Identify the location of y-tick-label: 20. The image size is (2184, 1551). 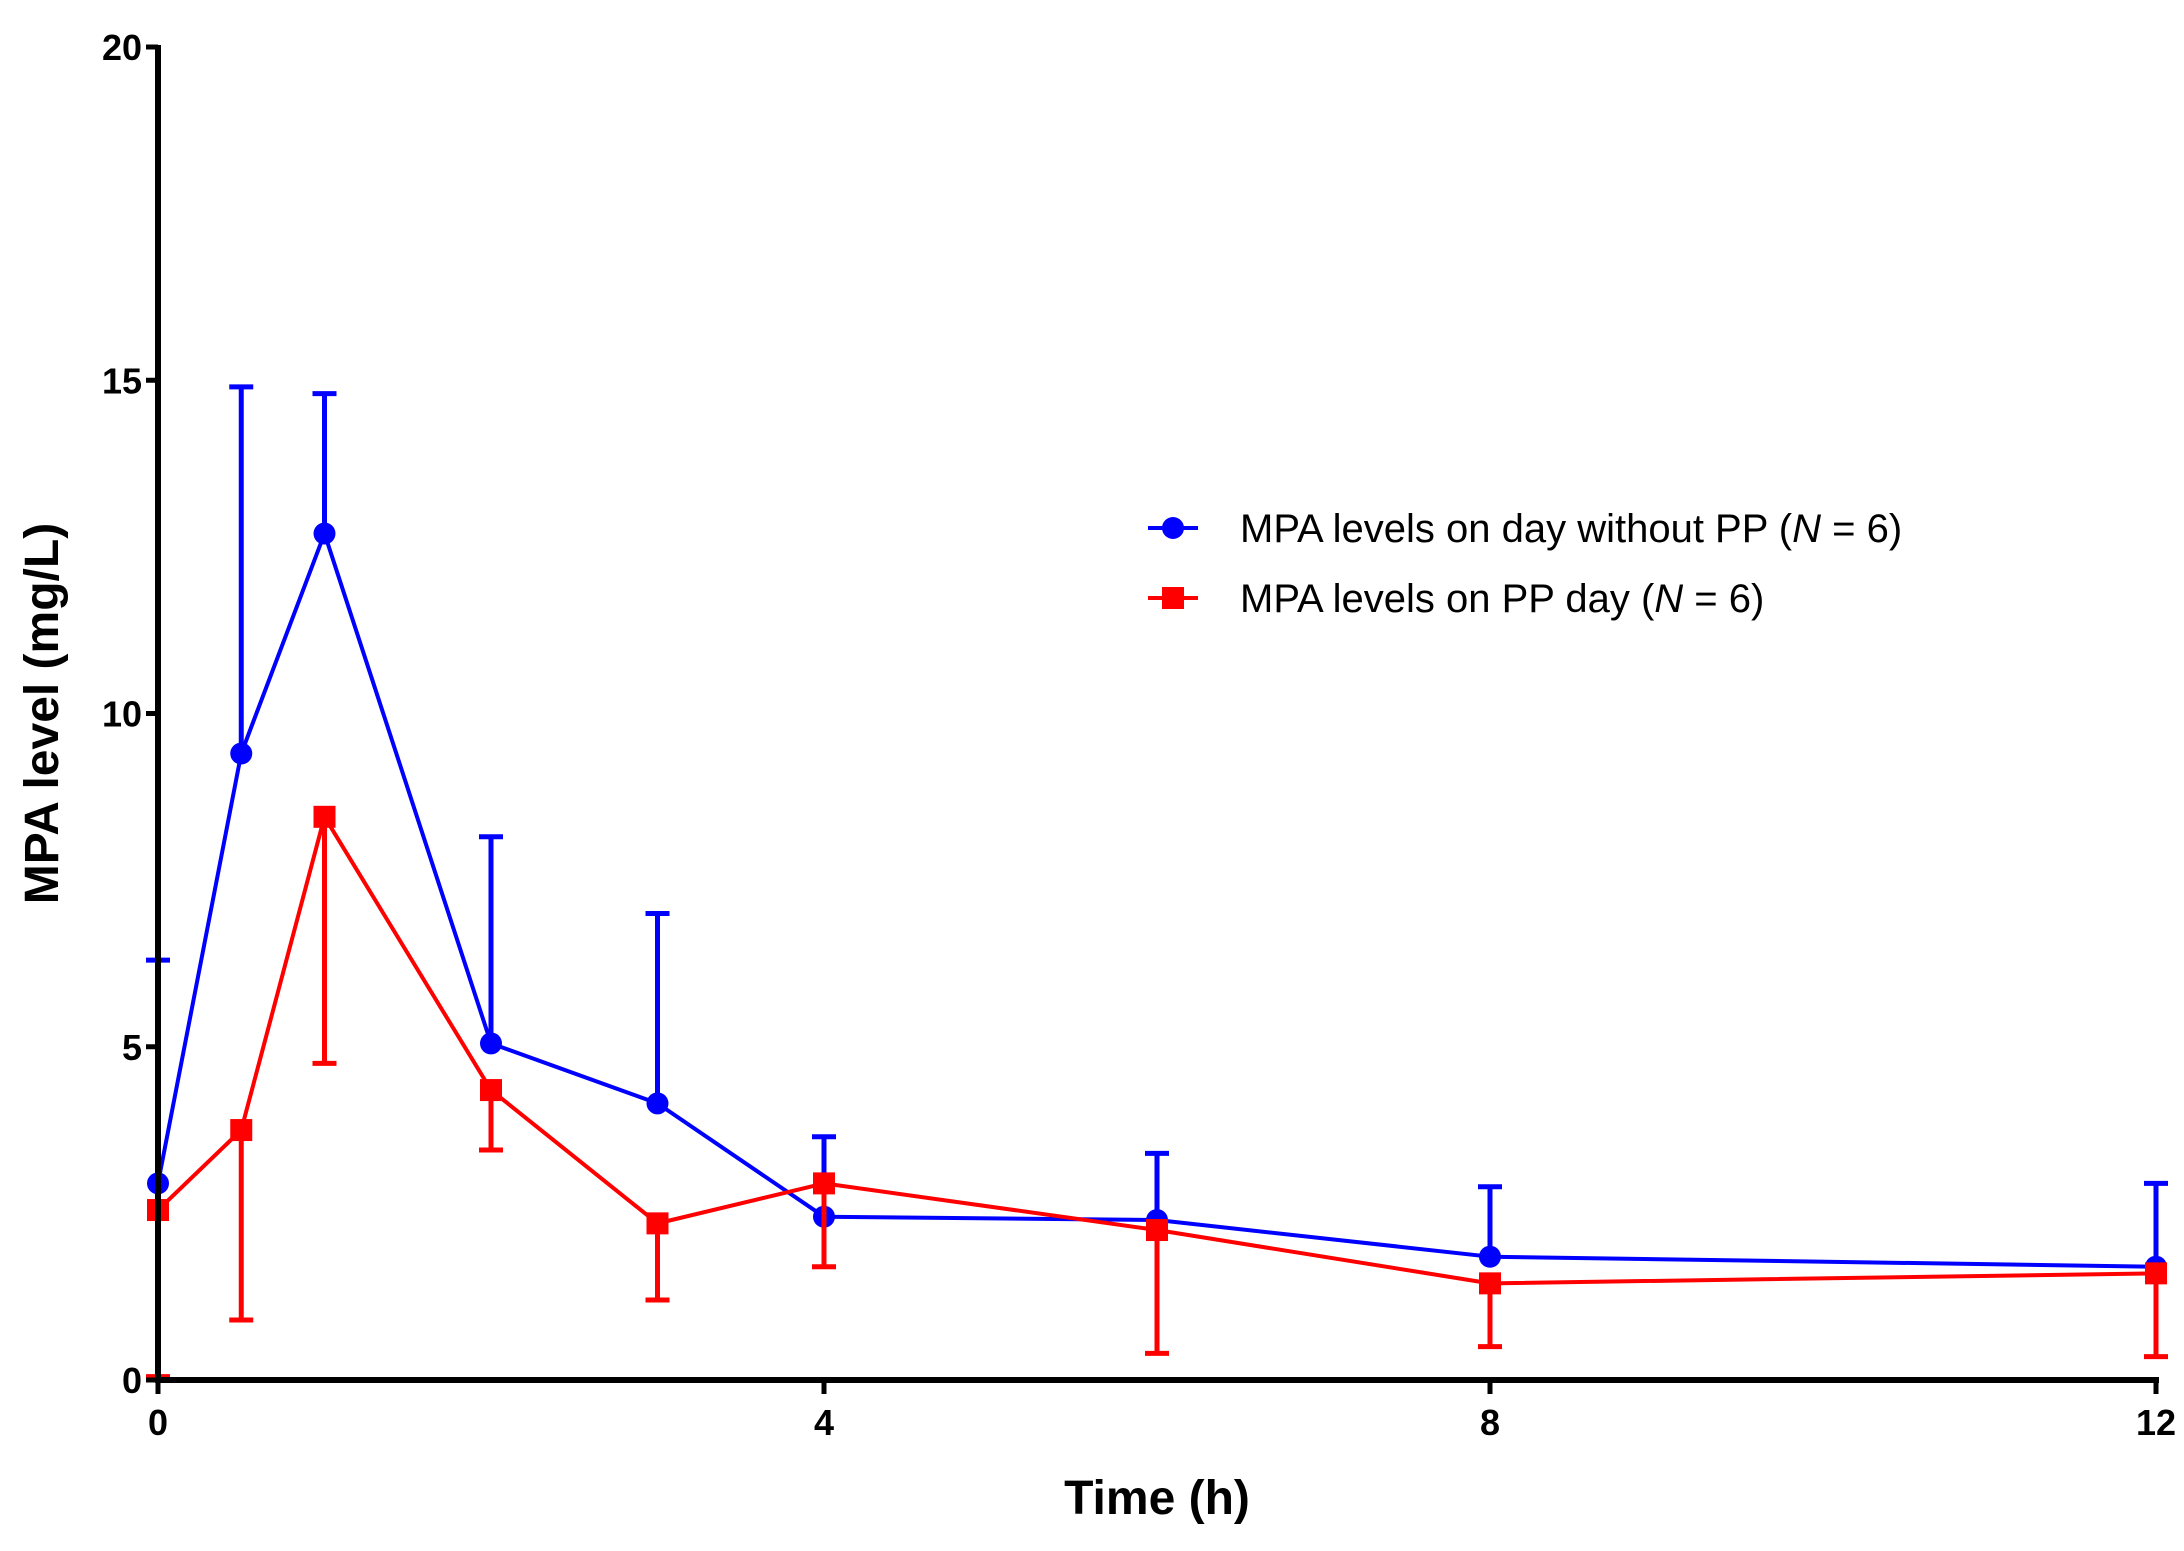
(122, 47).